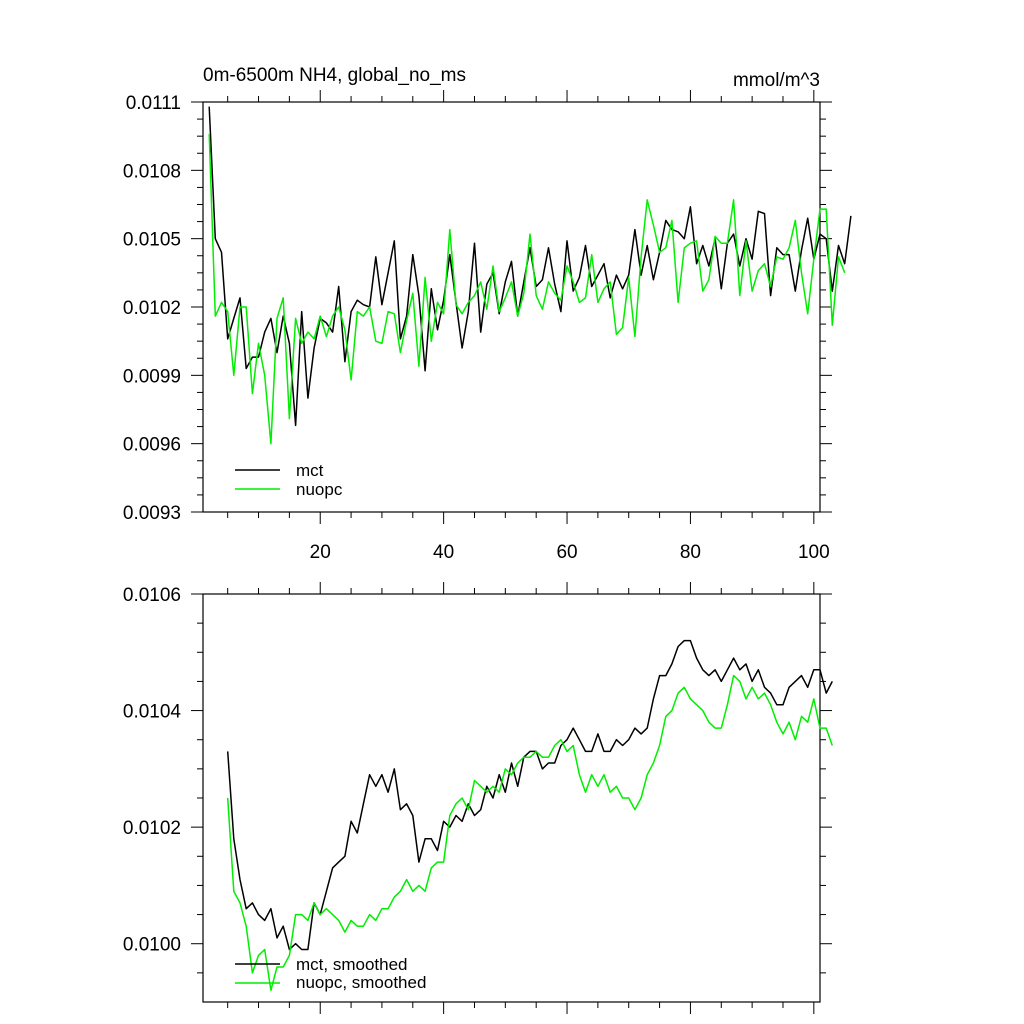  Describe the element at coordinates (289, 480) in the screenshot. I see `legend: mct nuopc` at that location.